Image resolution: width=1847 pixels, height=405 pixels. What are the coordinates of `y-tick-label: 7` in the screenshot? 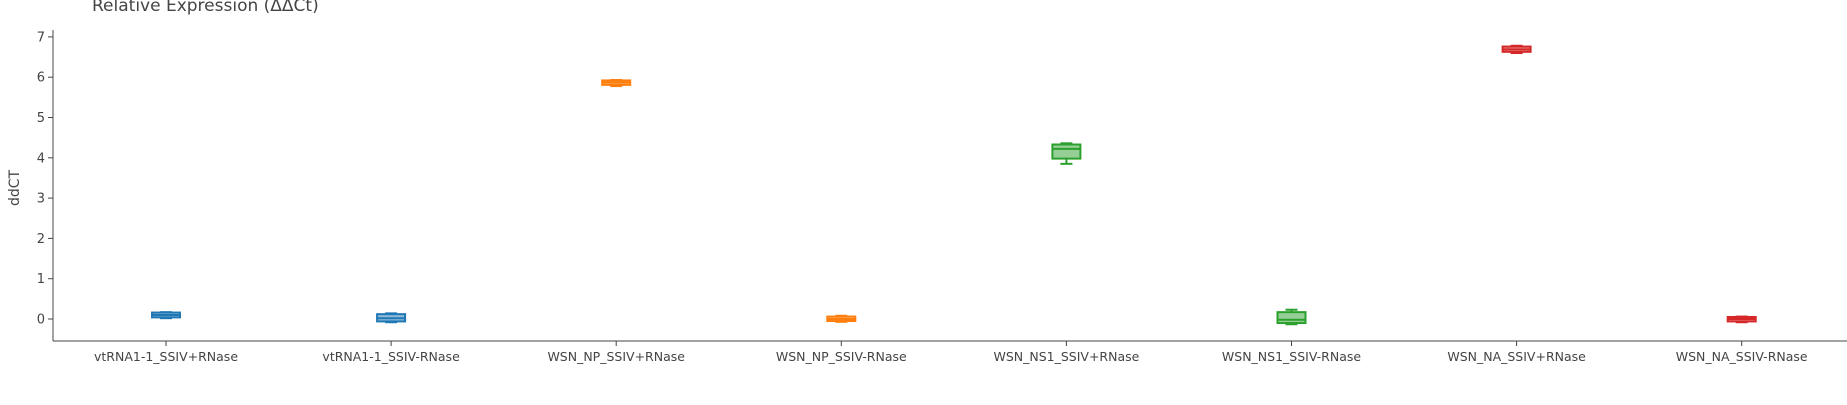 It's located at (41, 37).